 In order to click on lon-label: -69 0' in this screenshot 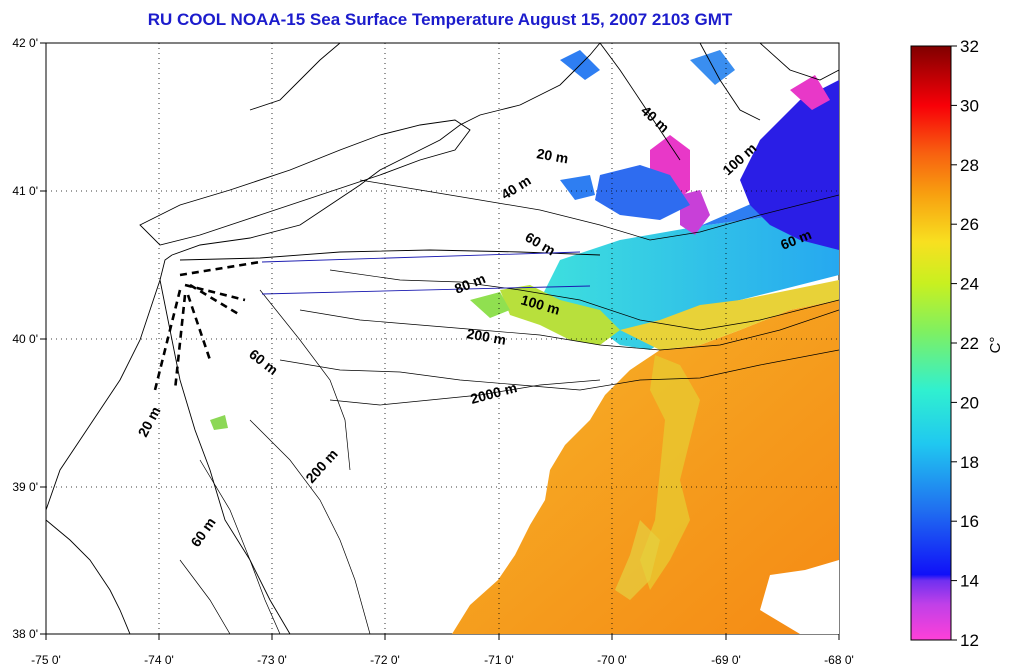, I will do `click(726, 660)`.